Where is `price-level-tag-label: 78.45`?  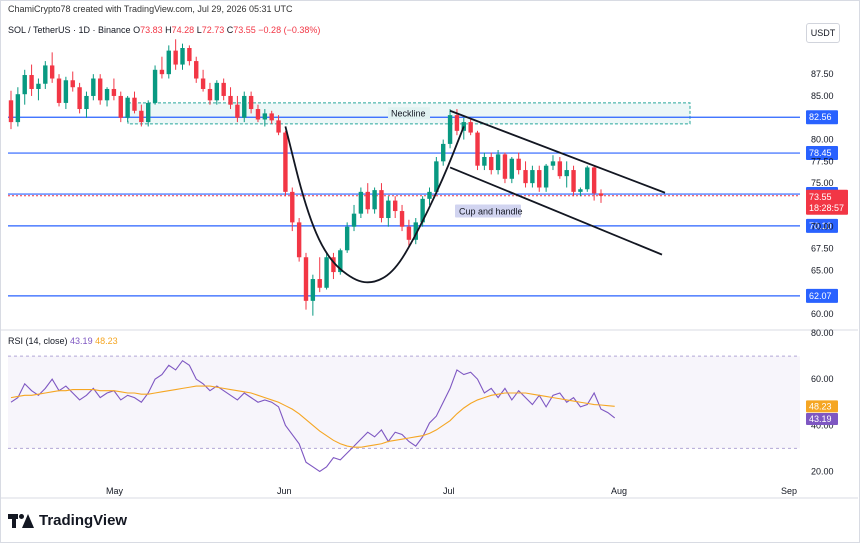 price-level-tag-label: 78.45 is located at coordinates (820, 153).